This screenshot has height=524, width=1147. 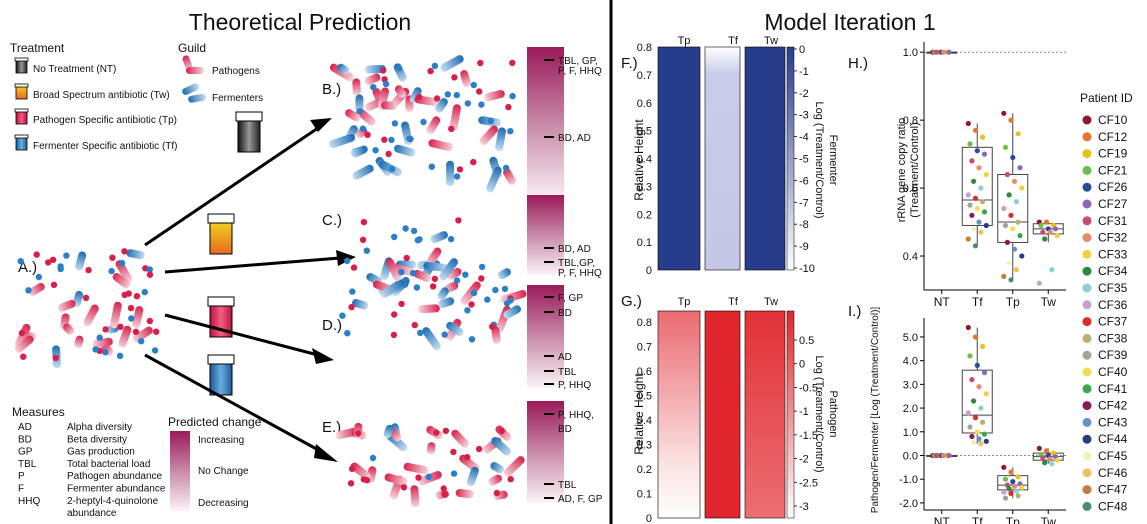 What do you see at coordinates (99, 427) in the screenshot?
I see `measure-desc: Alpha diversity` at bounding box center [99, 427].